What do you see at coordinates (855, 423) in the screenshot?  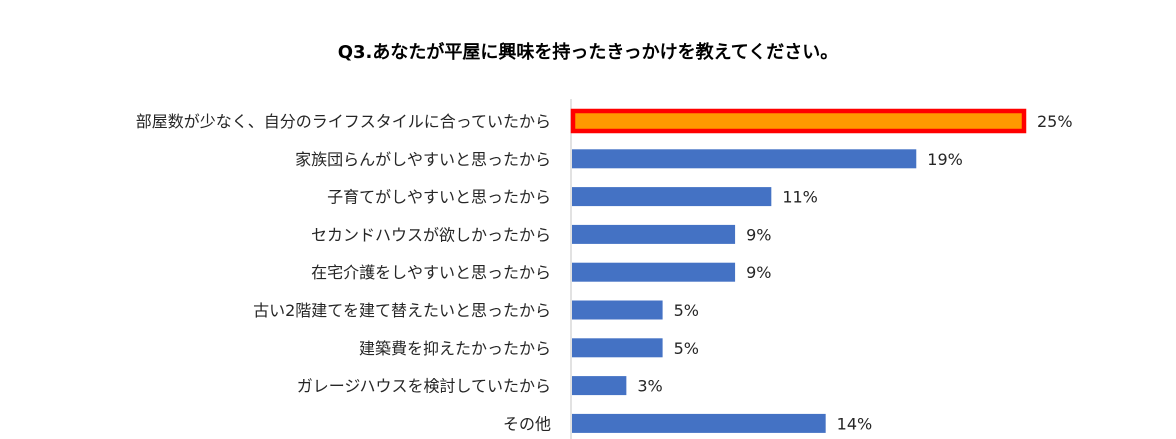 I see `value-label: 14%` at bounding box center [855, 423].